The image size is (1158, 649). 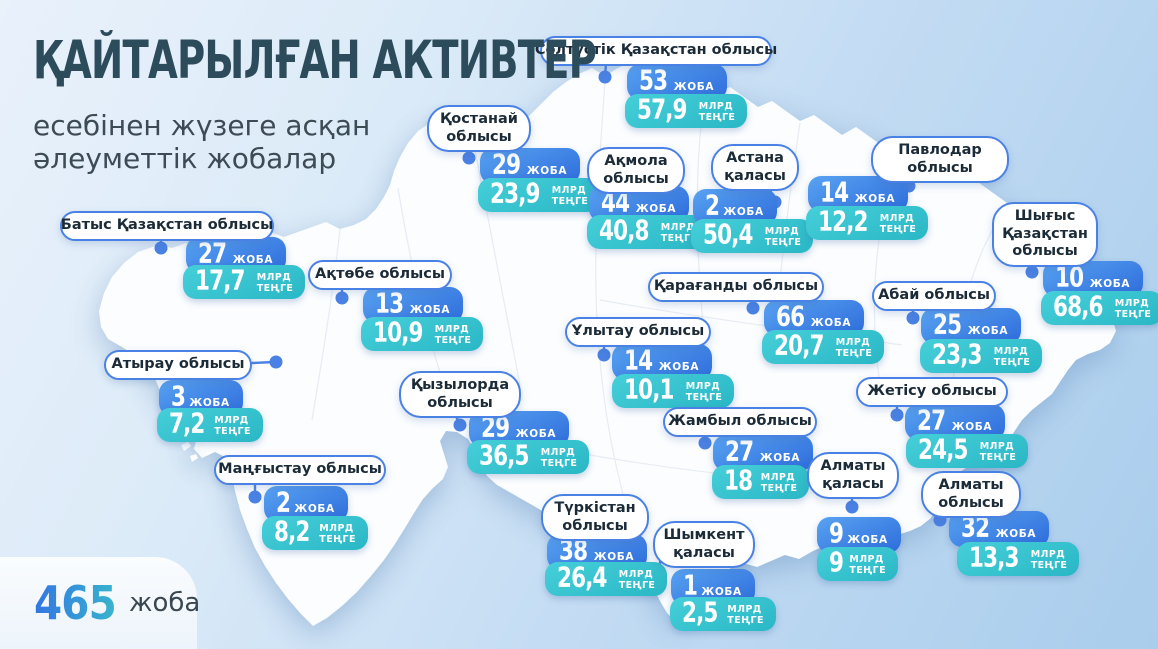 What do you see at coordinates (515, 193) in the screenshot?
I see `amount-value: 23,9` at bounding box center [515, 193].